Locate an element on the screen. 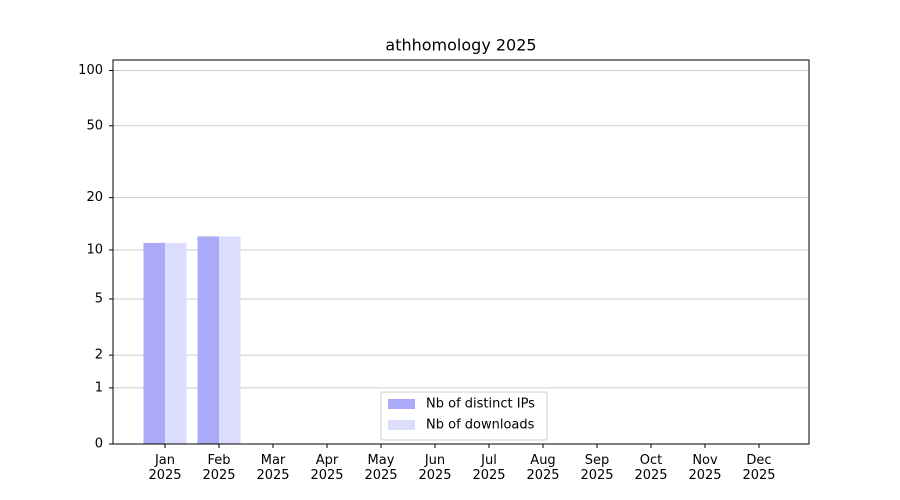 This screenshot has width=900, height=500. x-tick-label: Nov 2025 is located at coordinates (705, 468).